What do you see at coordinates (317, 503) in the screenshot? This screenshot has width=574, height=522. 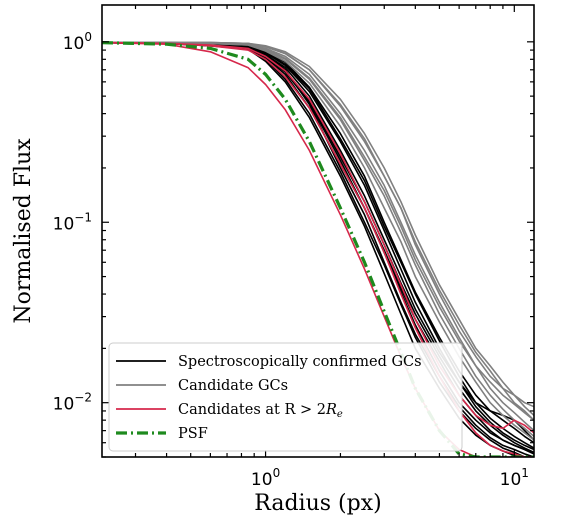 I see `x-axis-label: Radius (px)` at bounding box center [317, 503].